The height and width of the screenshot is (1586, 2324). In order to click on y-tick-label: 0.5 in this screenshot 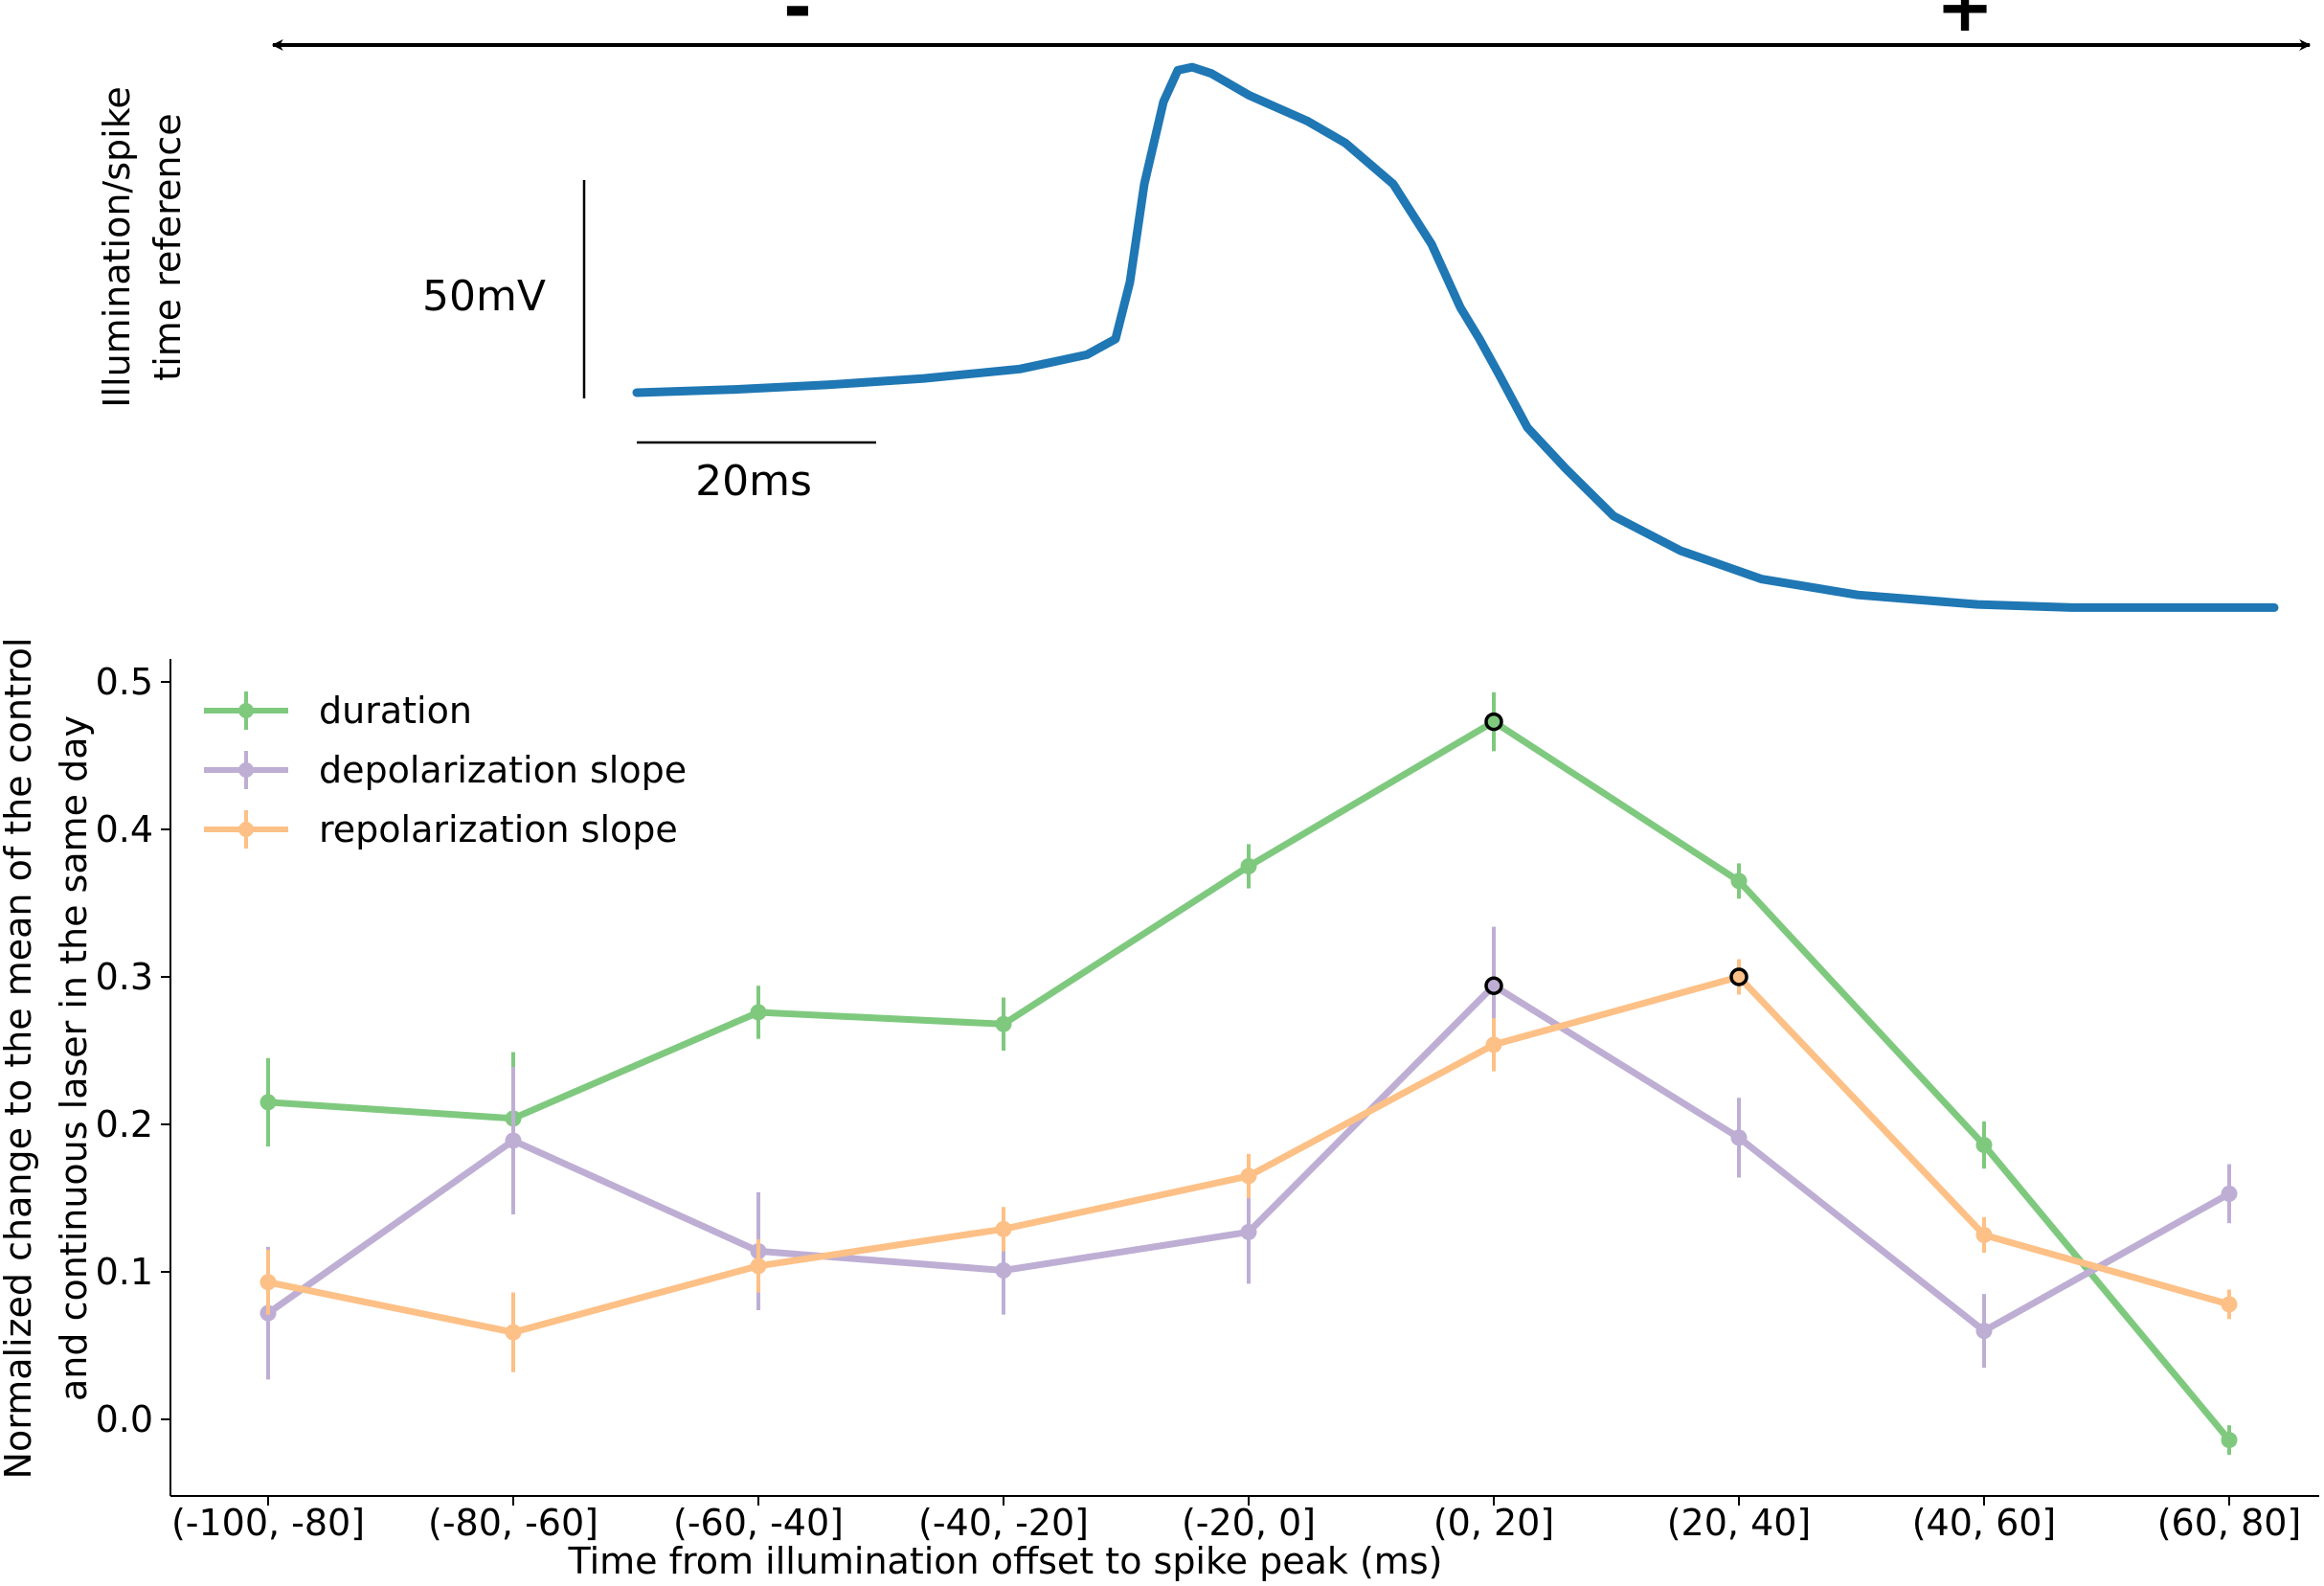, I will do `click(124, 682)`.